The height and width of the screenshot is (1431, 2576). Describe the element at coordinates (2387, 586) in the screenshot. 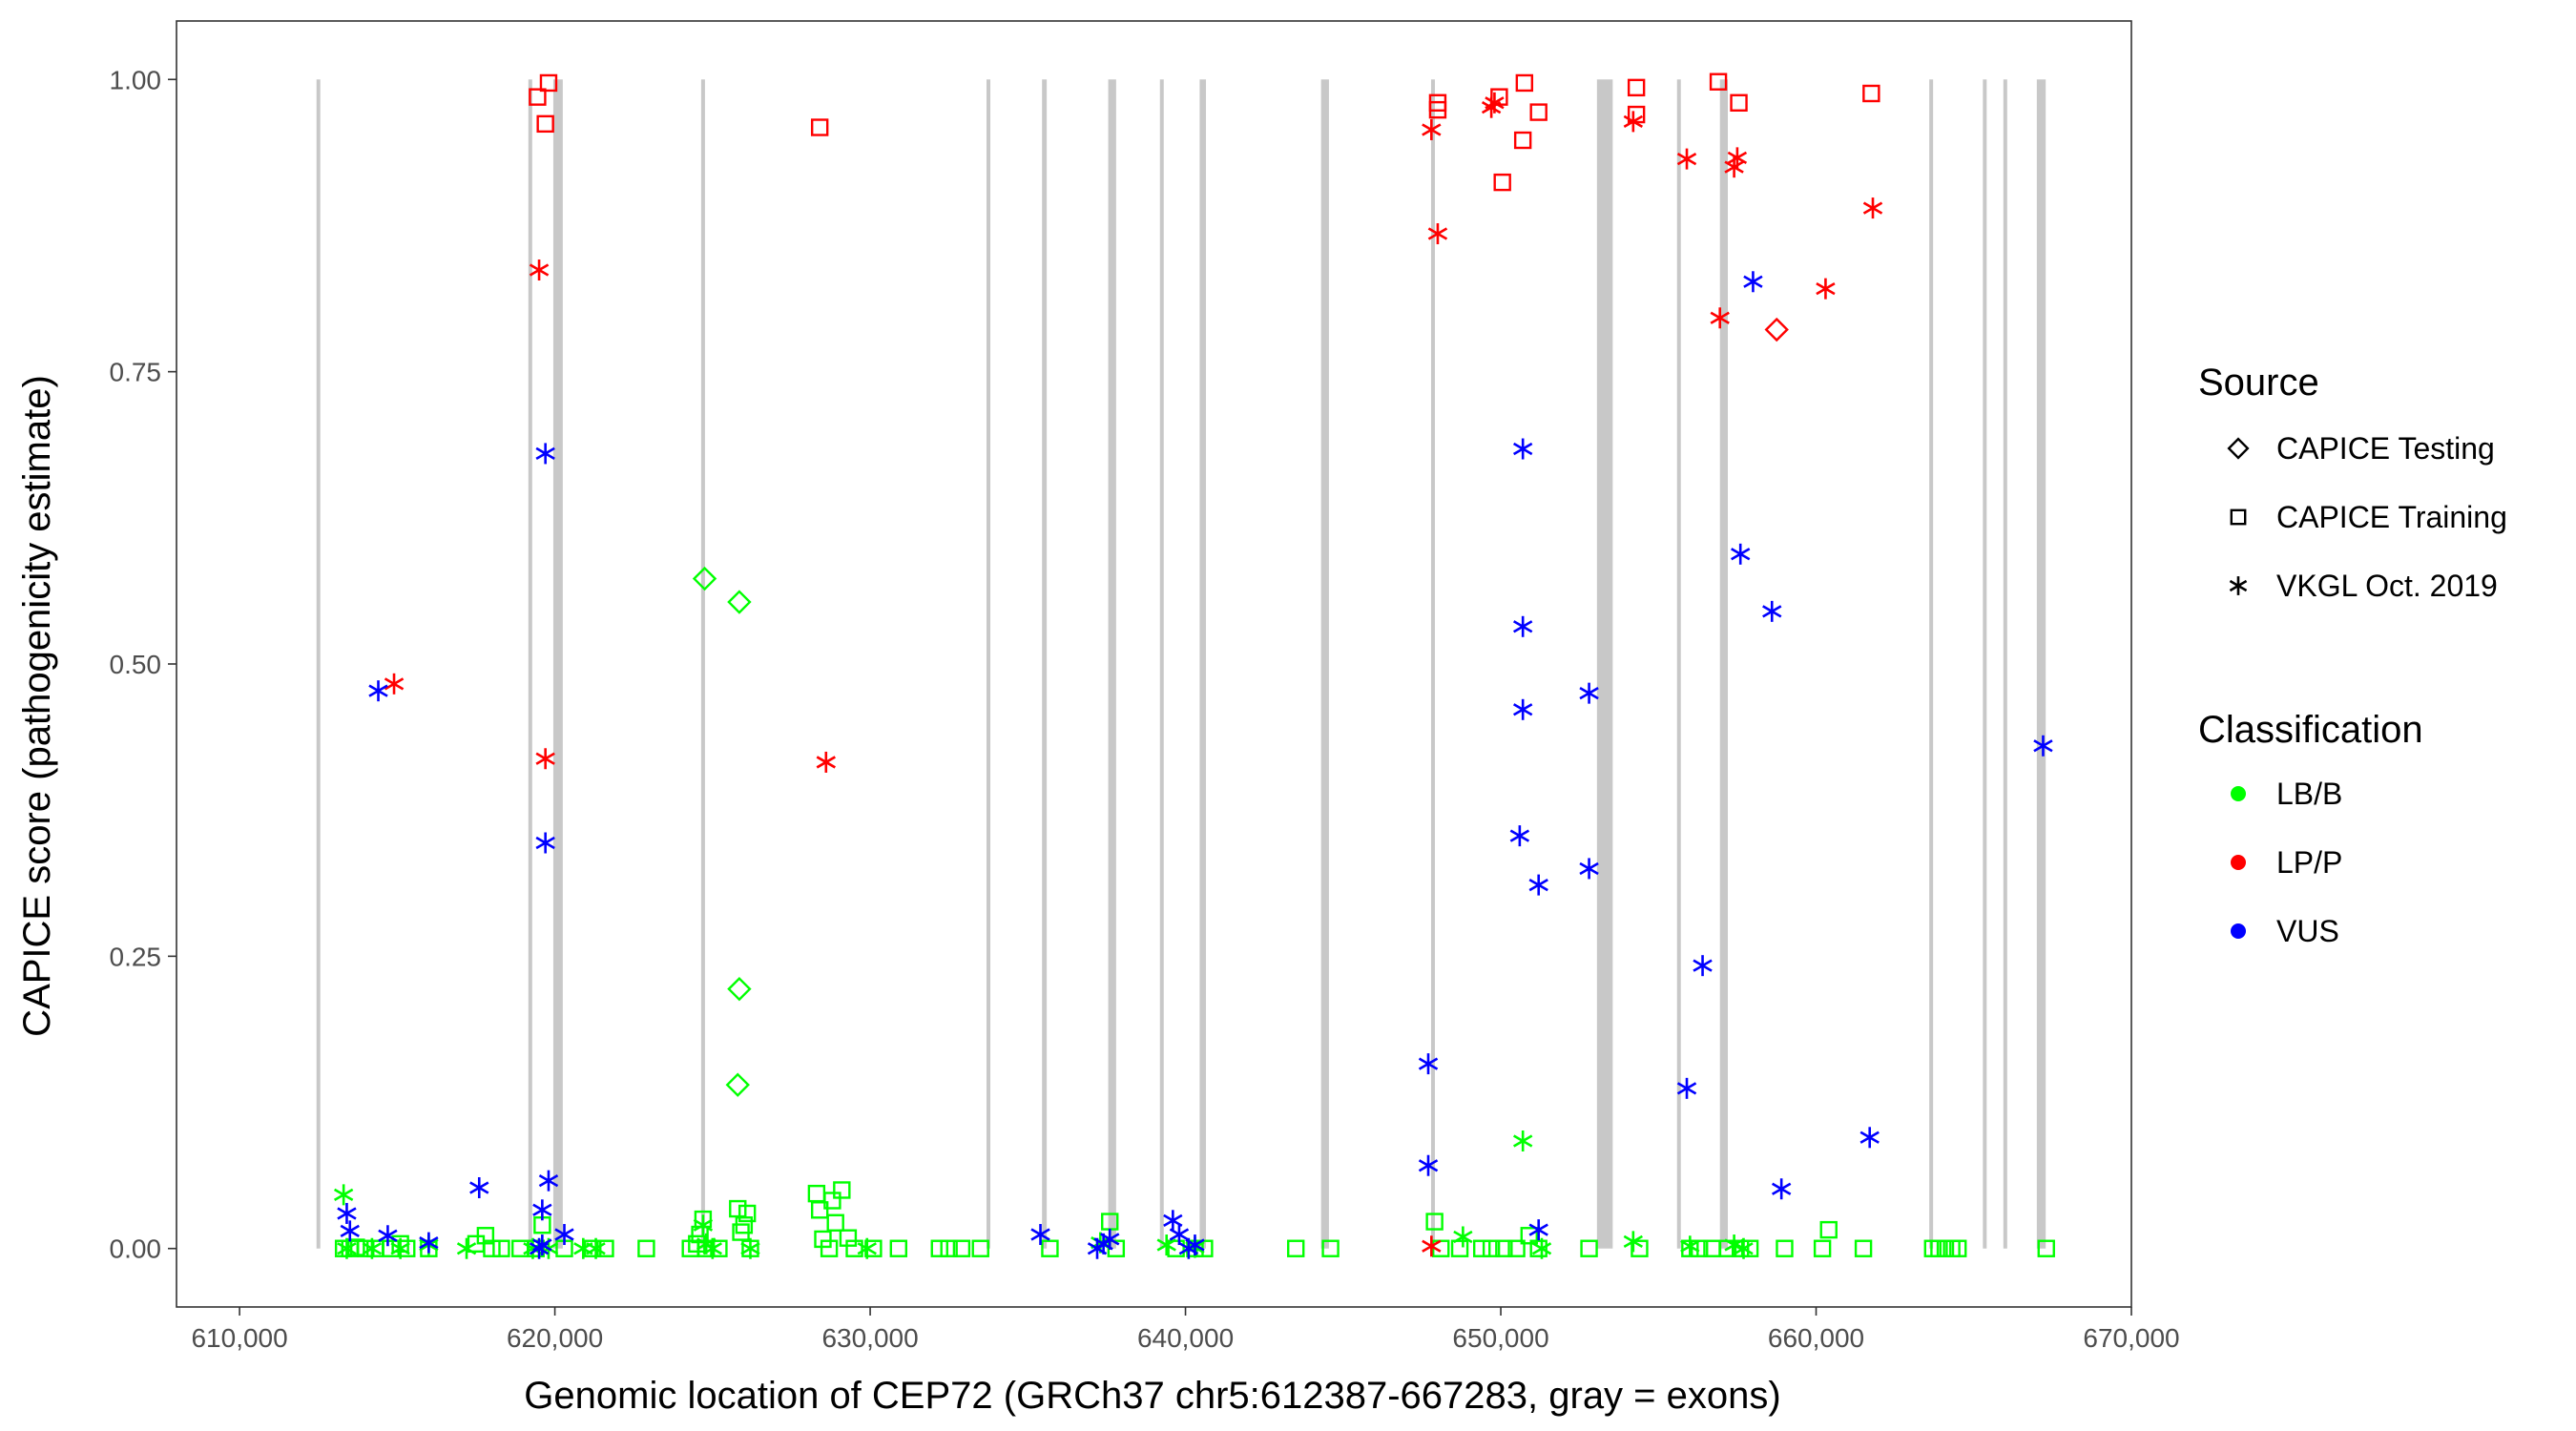

I see `legend-source-label: VKGL Oct. 2019` at that location.